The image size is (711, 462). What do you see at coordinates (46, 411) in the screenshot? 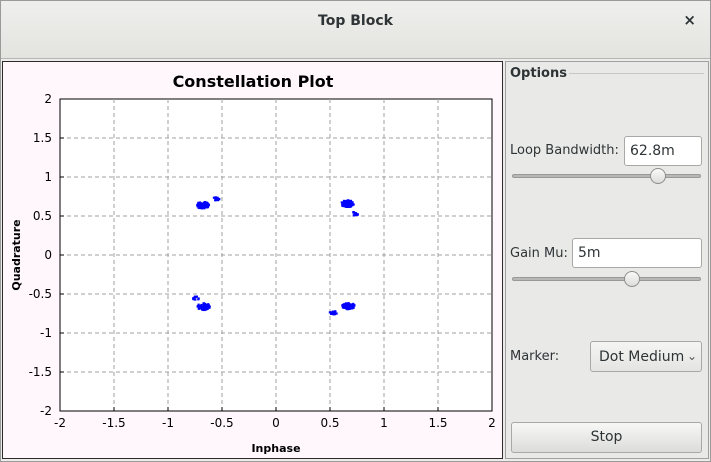
I see `y-tick-label: -2` at bounding box center [46, 411].